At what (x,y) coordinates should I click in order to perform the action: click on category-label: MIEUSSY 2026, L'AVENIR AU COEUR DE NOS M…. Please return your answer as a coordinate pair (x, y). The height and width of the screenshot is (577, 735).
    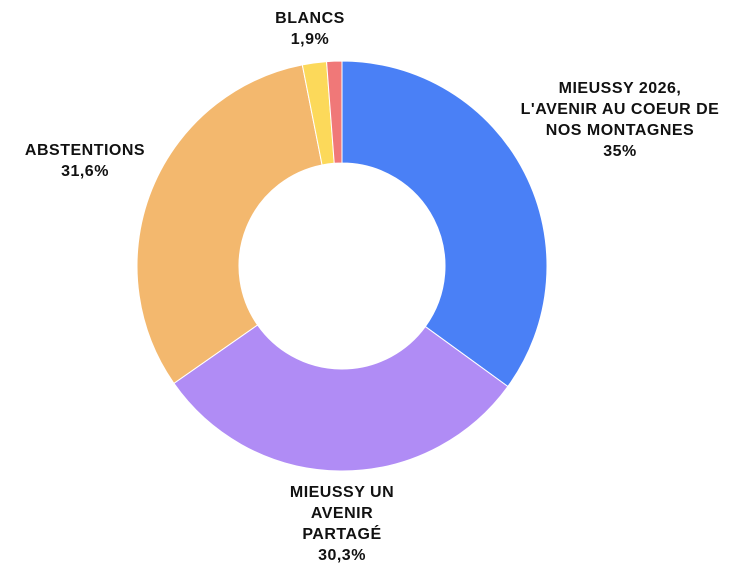
    Looking at the image, I should click on (620, 109).